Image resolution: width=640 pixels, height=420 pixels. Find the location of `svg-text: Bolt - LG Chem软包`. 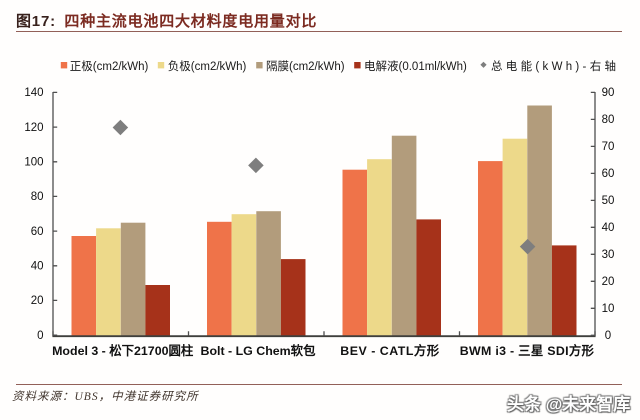

svg-text: Bolt - LG Chem软包 is located at coordinates (259, 350).